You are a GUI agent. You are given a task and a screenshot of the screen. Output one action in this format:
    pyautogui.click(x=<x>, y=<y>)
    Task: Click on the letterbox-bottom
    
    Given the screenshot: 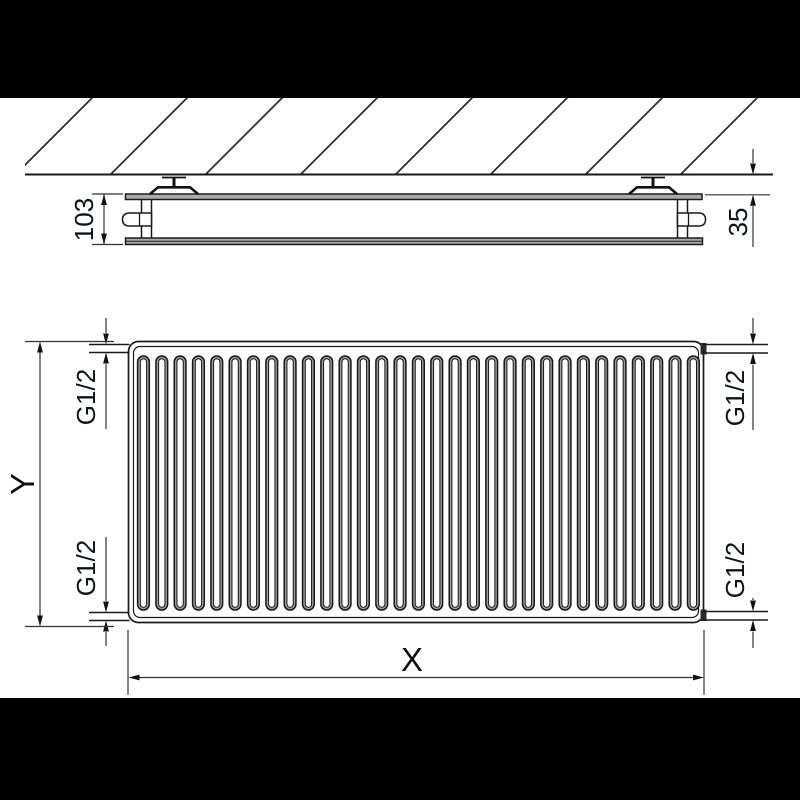 What is the action you would take?
    pyautogui.click(x=400, y=749)
    